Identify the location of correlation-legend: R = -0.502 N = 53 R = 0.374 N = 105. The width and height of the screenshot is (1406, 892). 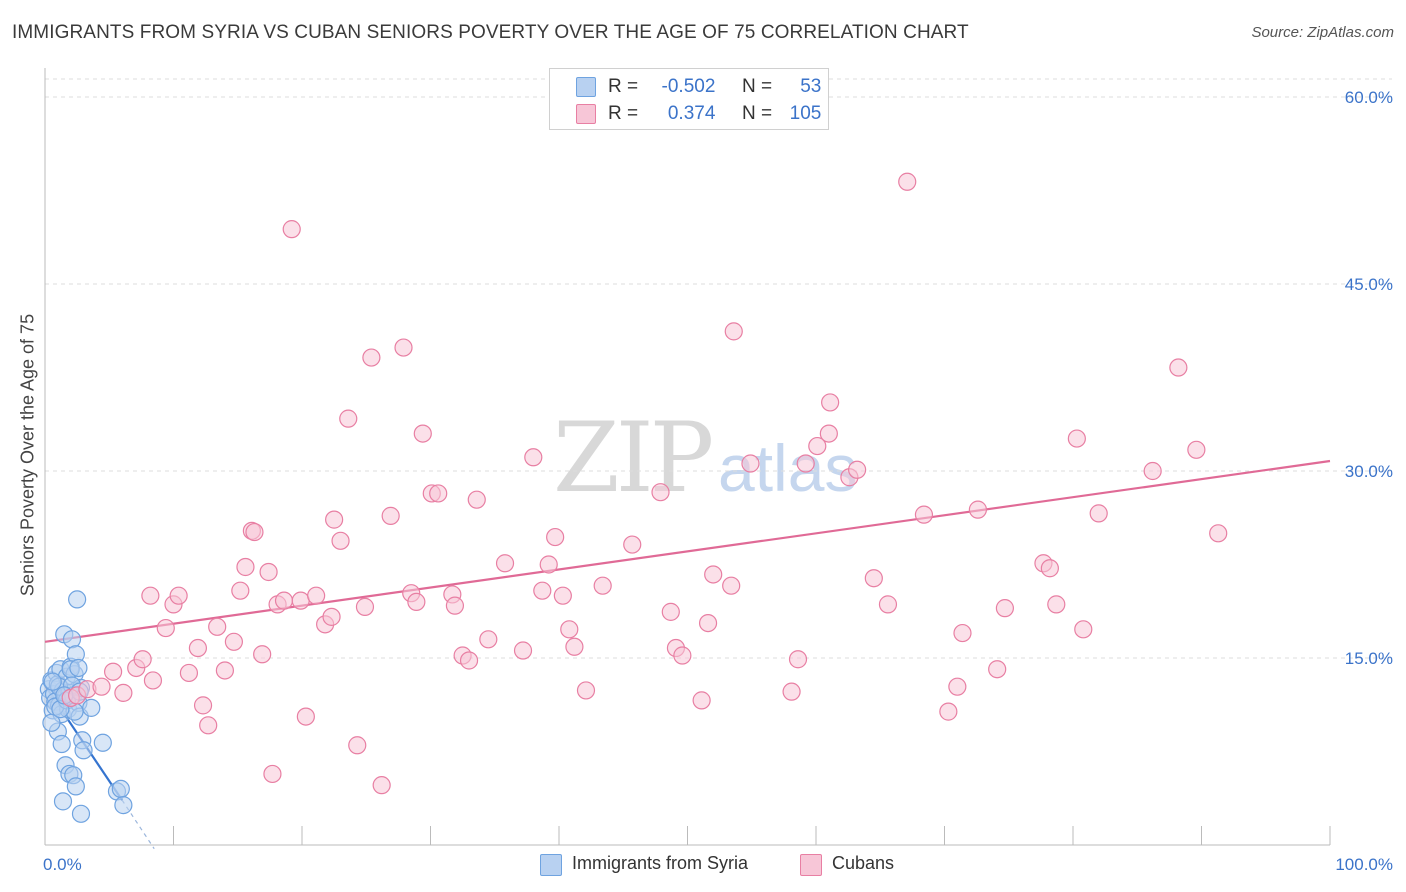
(689, 99).